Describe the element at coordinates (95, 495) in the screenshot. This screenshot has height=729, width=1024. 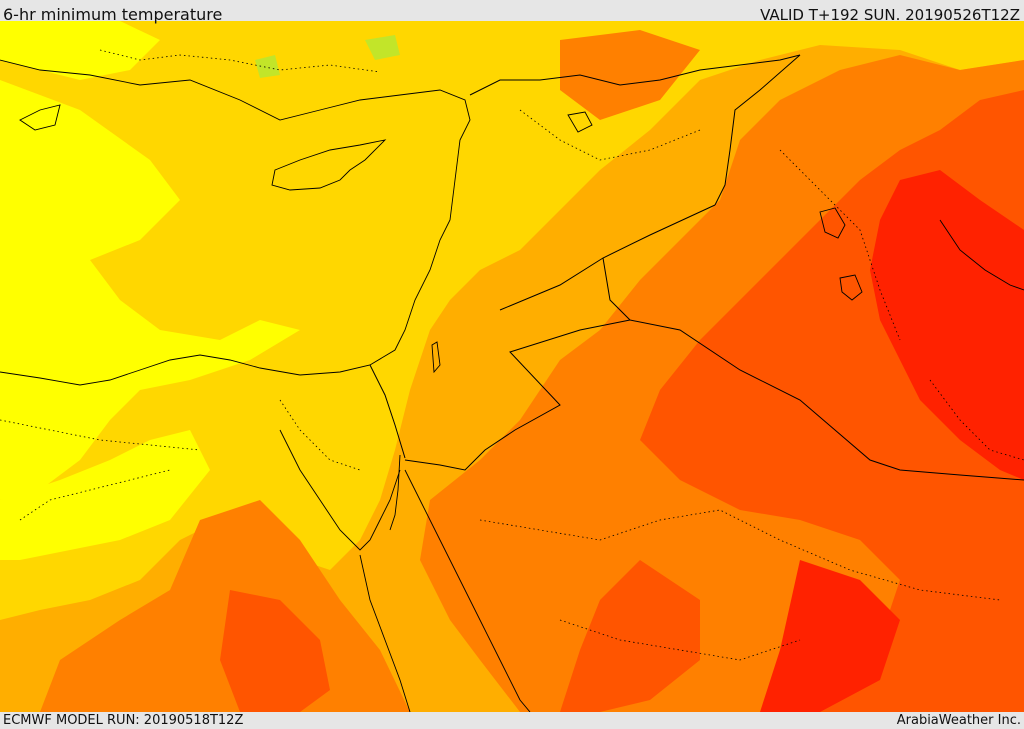
I see `boundary-egypt-south` at that location.